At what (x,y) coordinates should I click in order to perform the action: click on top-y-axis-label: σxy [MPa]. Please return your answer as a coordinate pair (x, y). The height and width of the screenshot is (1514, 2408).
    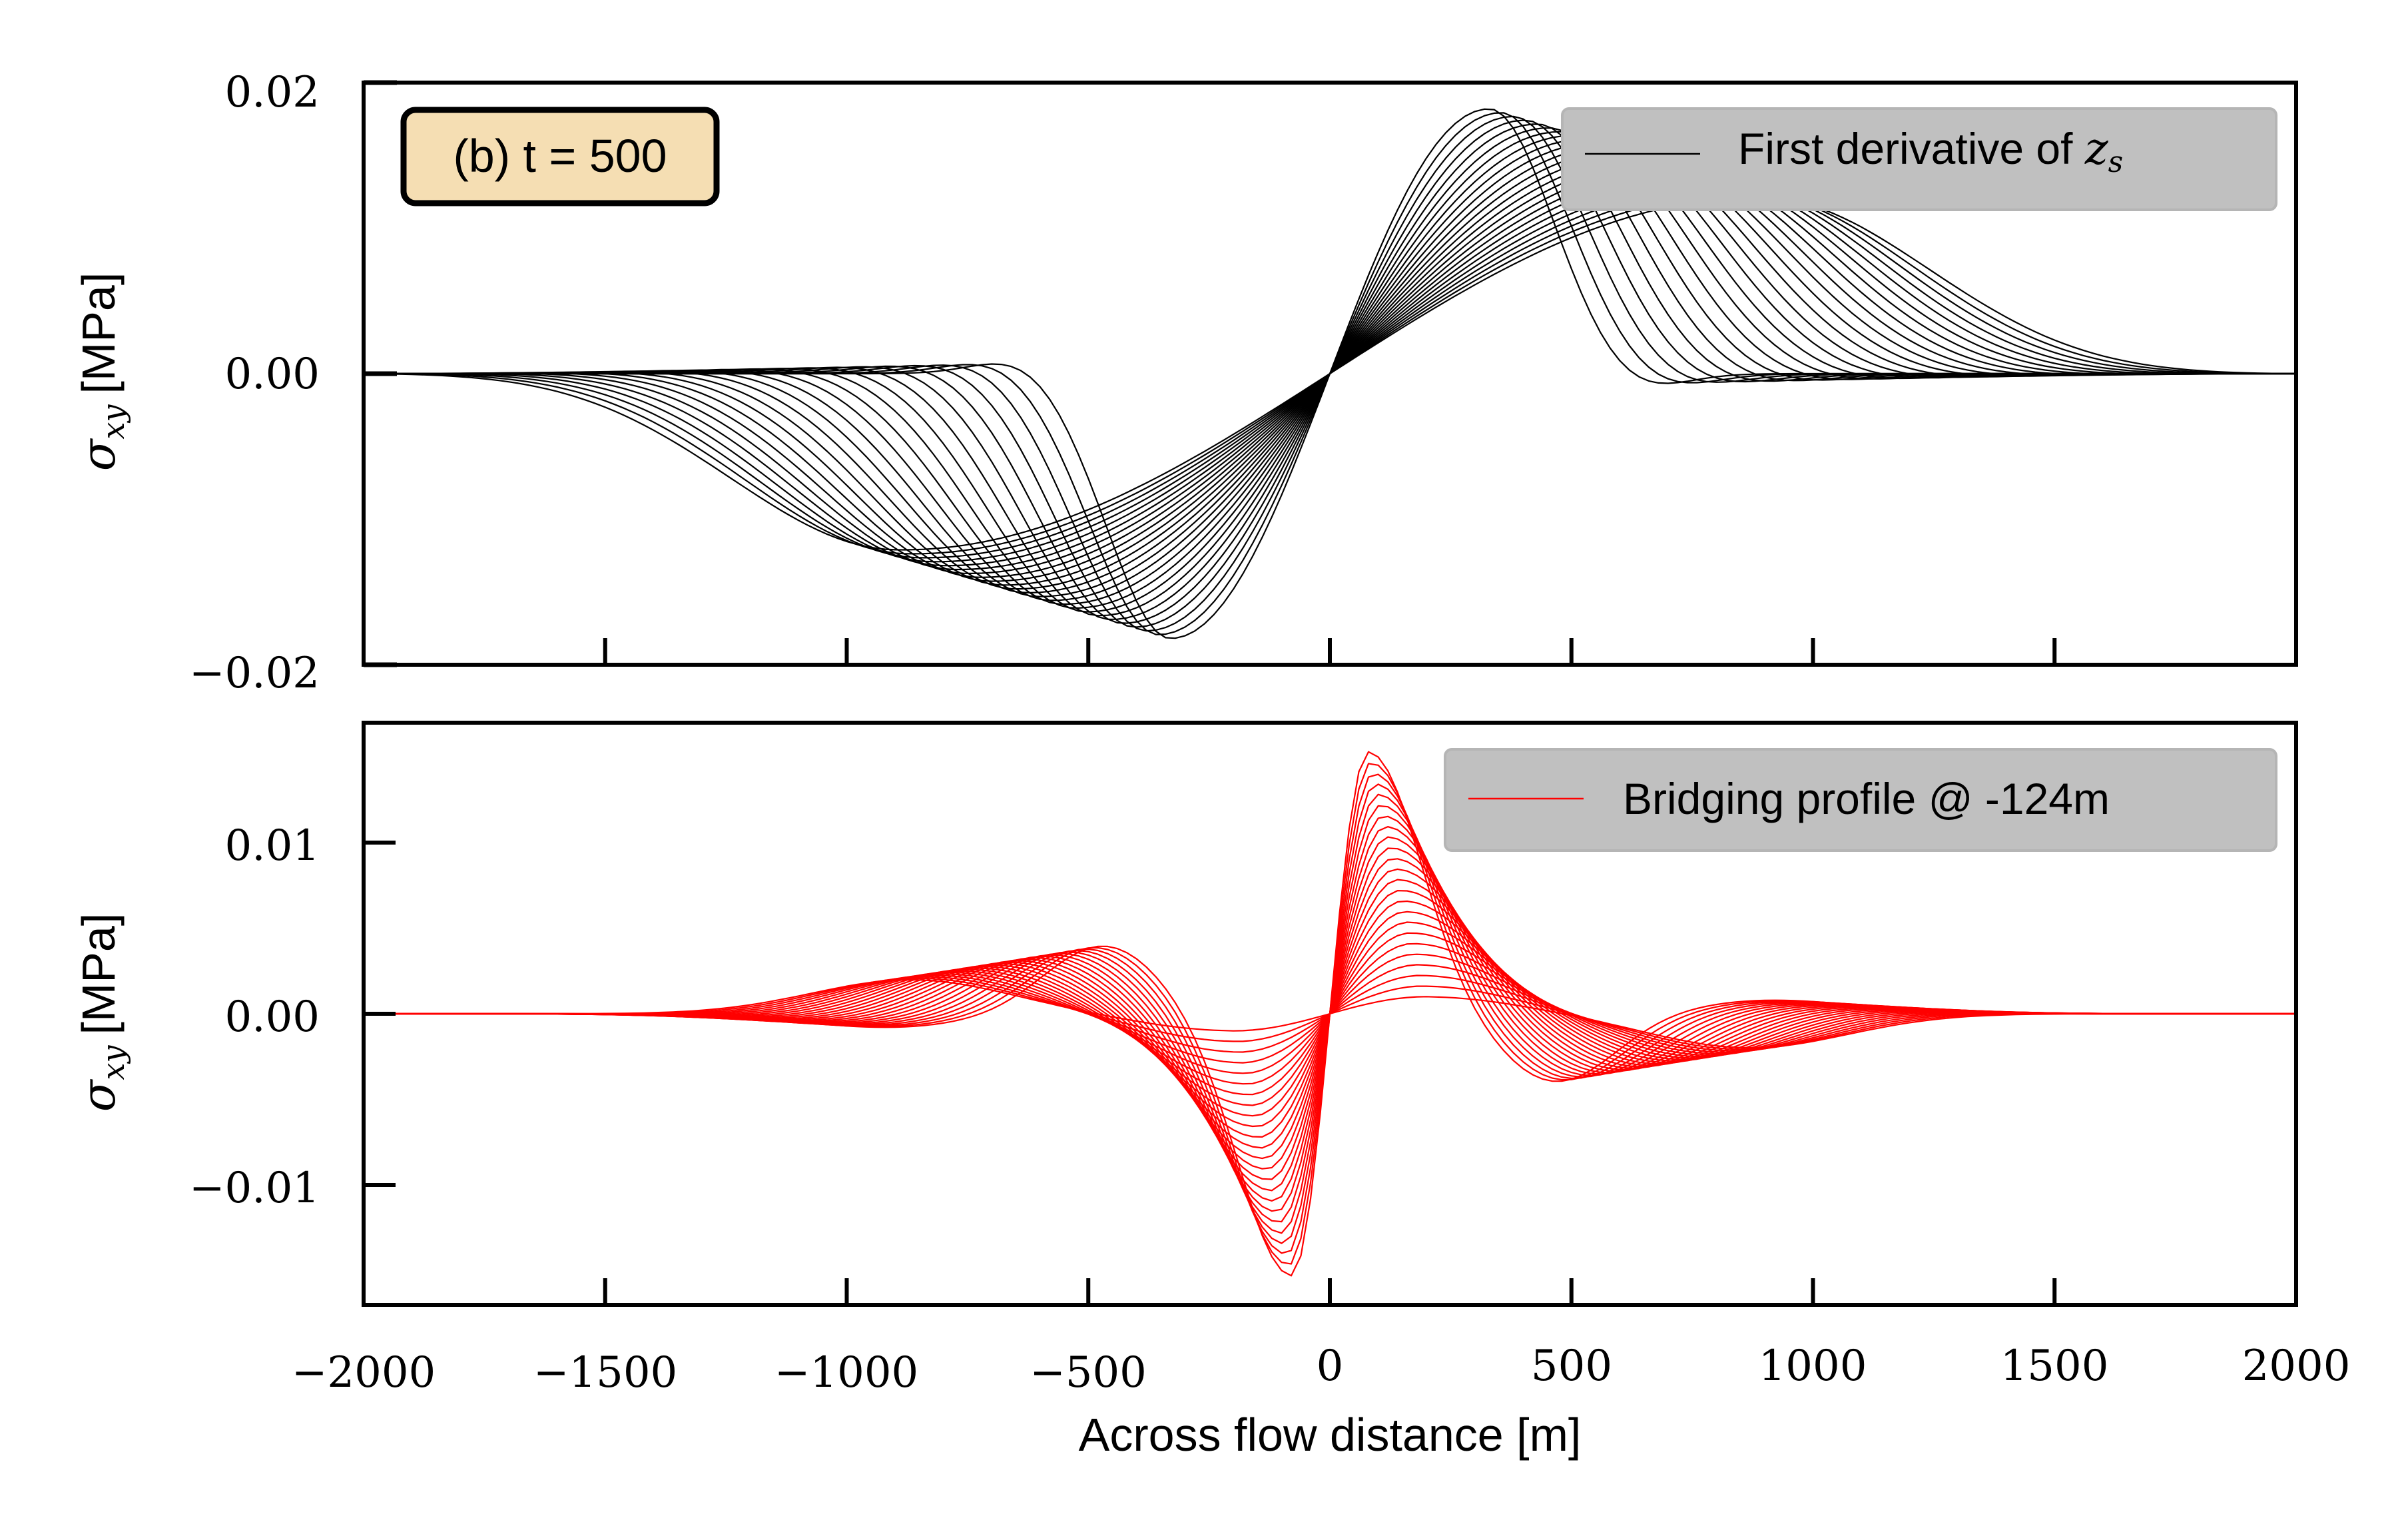
    Looking at the image, I should click on (101, 372).